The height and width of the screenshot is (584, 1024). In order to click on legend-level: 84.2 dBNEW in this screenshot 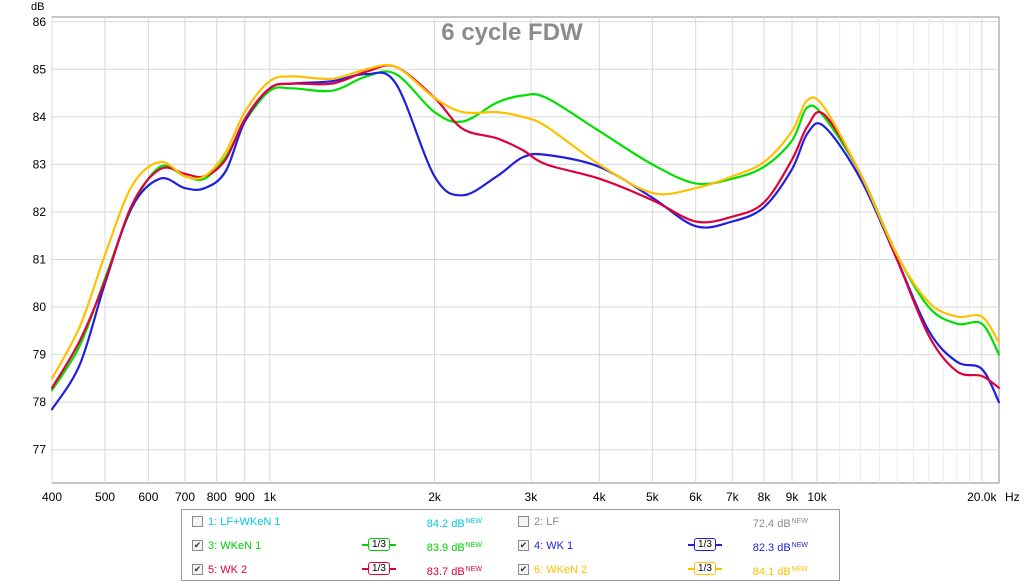, I will do `click(454, 524)`.